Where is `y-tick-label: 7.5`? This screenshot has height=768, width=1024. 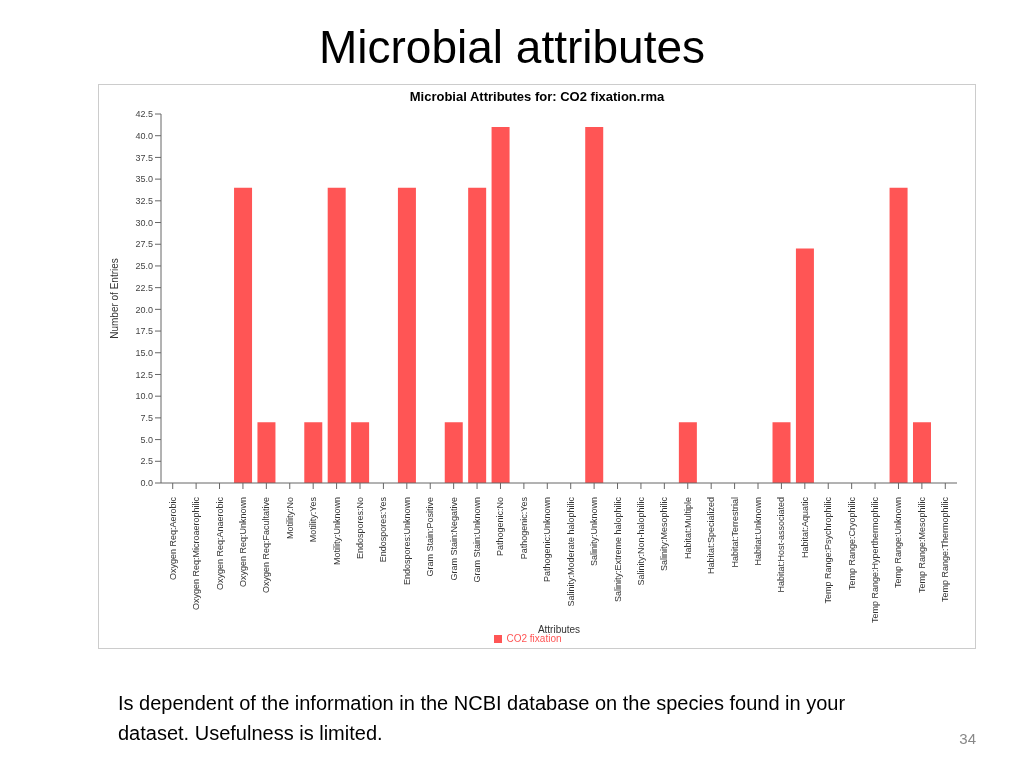
y-tick-label: 7.5 is located at coordinates (146, 418).